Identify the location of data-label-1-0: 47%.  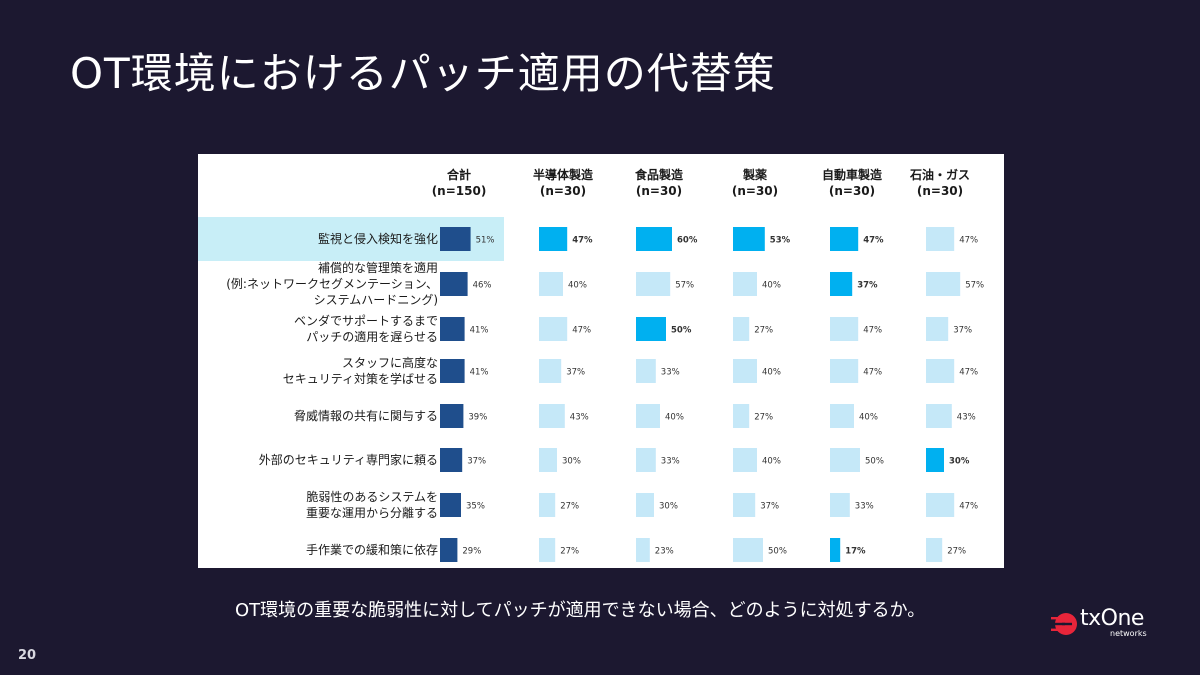
(582, 241).